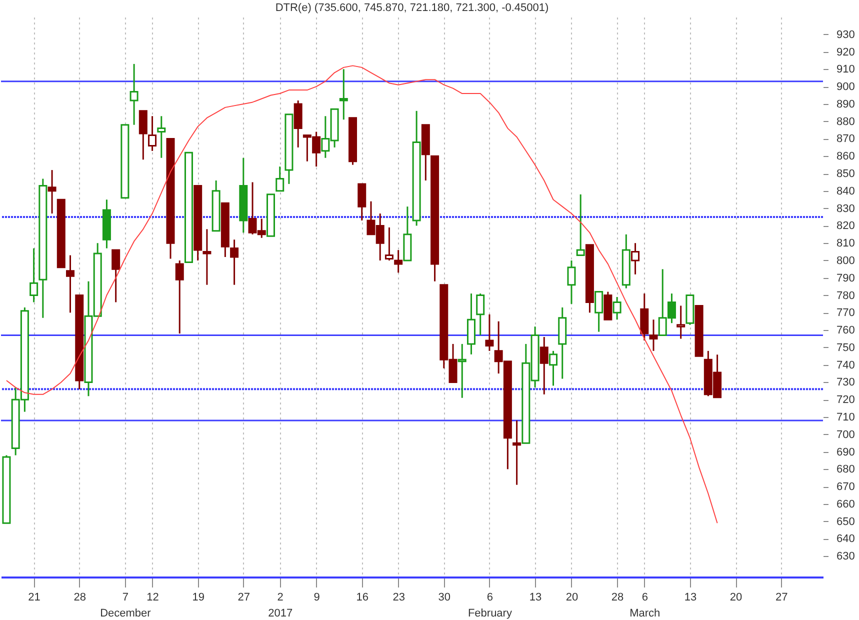  Describe the element at coordinates (845, 244) in the screenshot. I see `y-tick-label: 810` at that location.